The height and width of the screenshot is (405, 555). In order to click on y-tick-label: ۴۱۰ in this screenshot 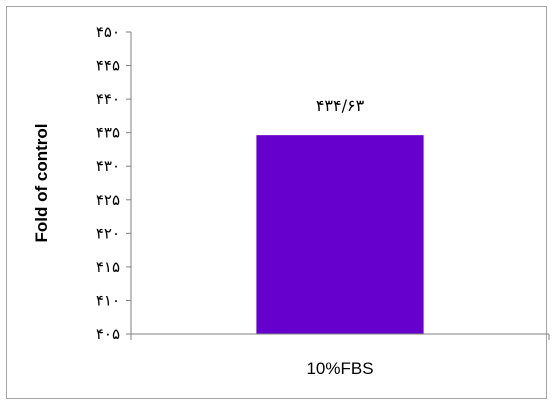, I will do `click(108, 300)`.